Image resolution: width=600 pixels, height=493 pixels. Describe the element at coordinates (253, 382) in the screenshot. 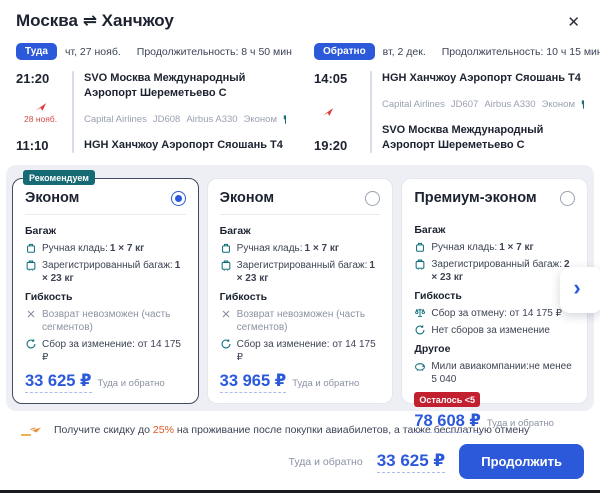

I see `fare-price: 33 965 ₽` at that location.